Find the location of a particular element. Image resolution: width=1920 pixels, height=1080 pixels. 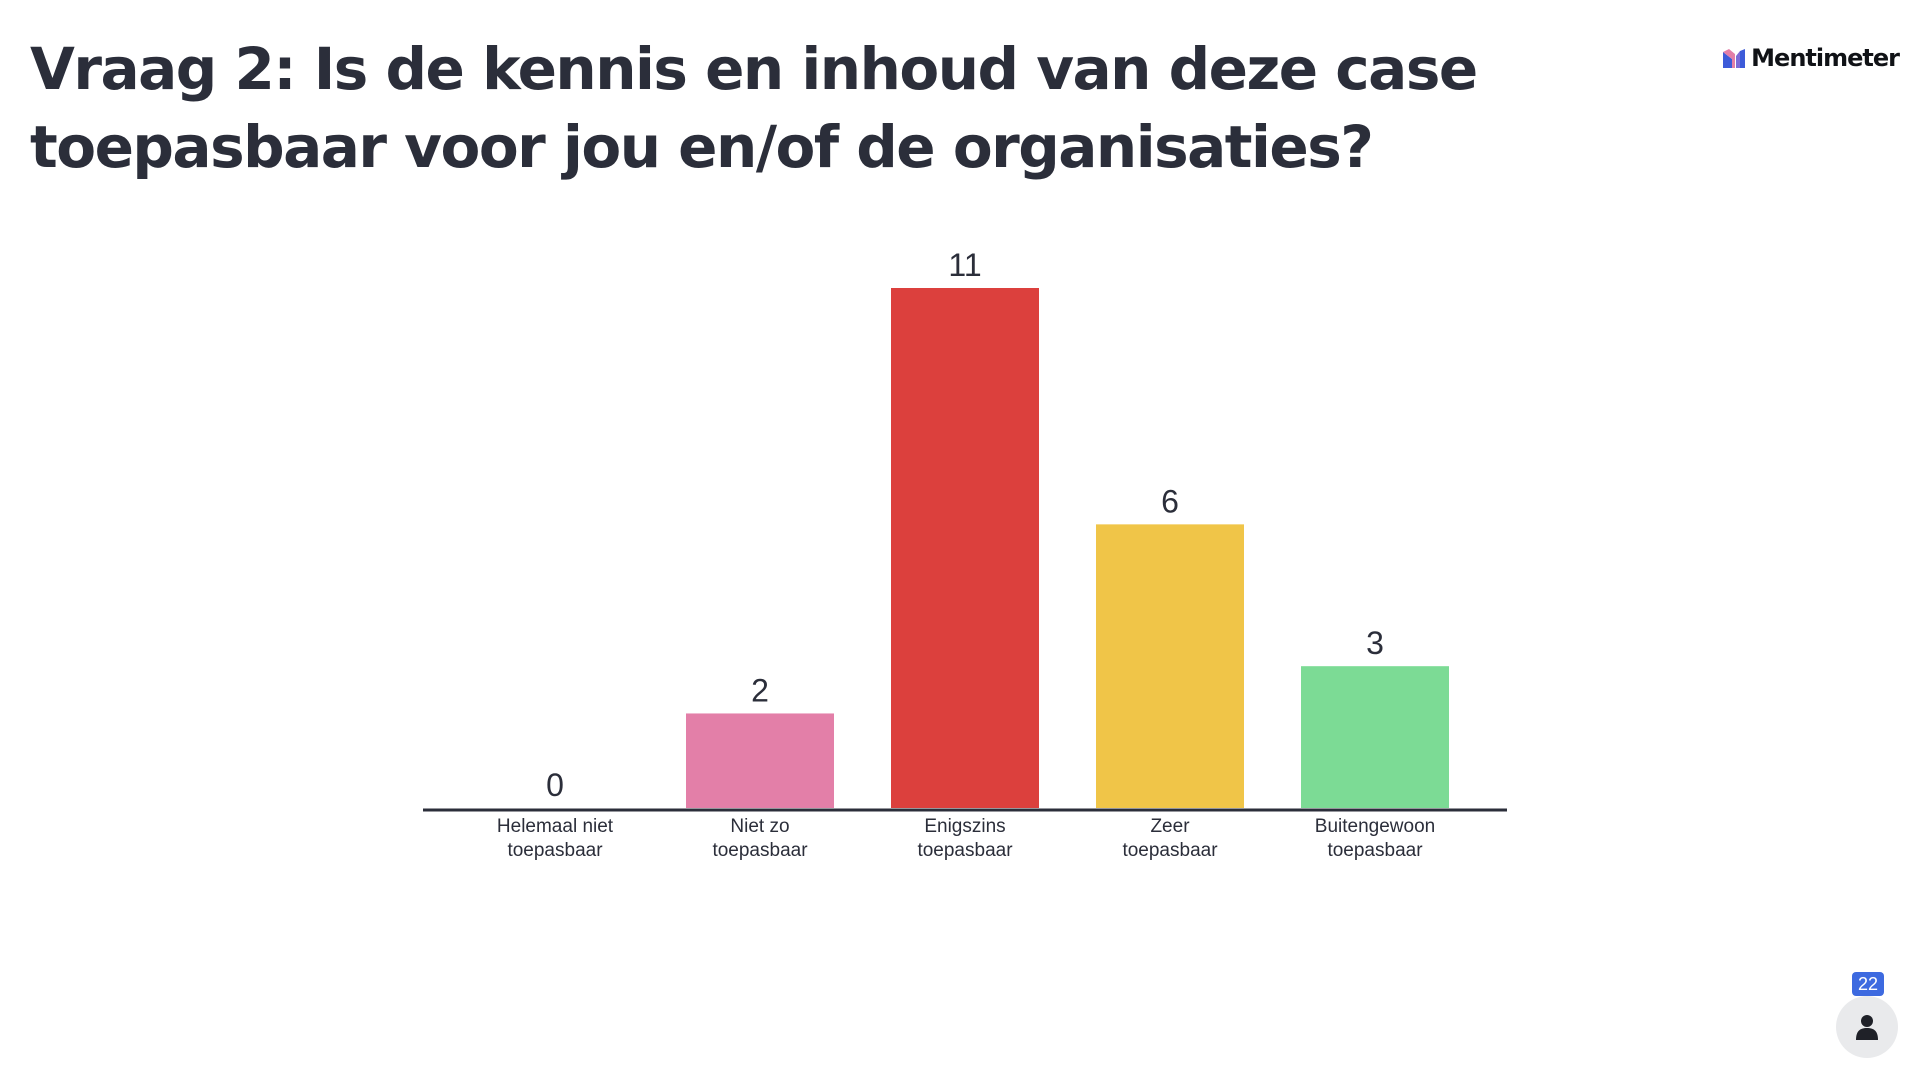

person-icon is located at coordinates (1867, 1027).